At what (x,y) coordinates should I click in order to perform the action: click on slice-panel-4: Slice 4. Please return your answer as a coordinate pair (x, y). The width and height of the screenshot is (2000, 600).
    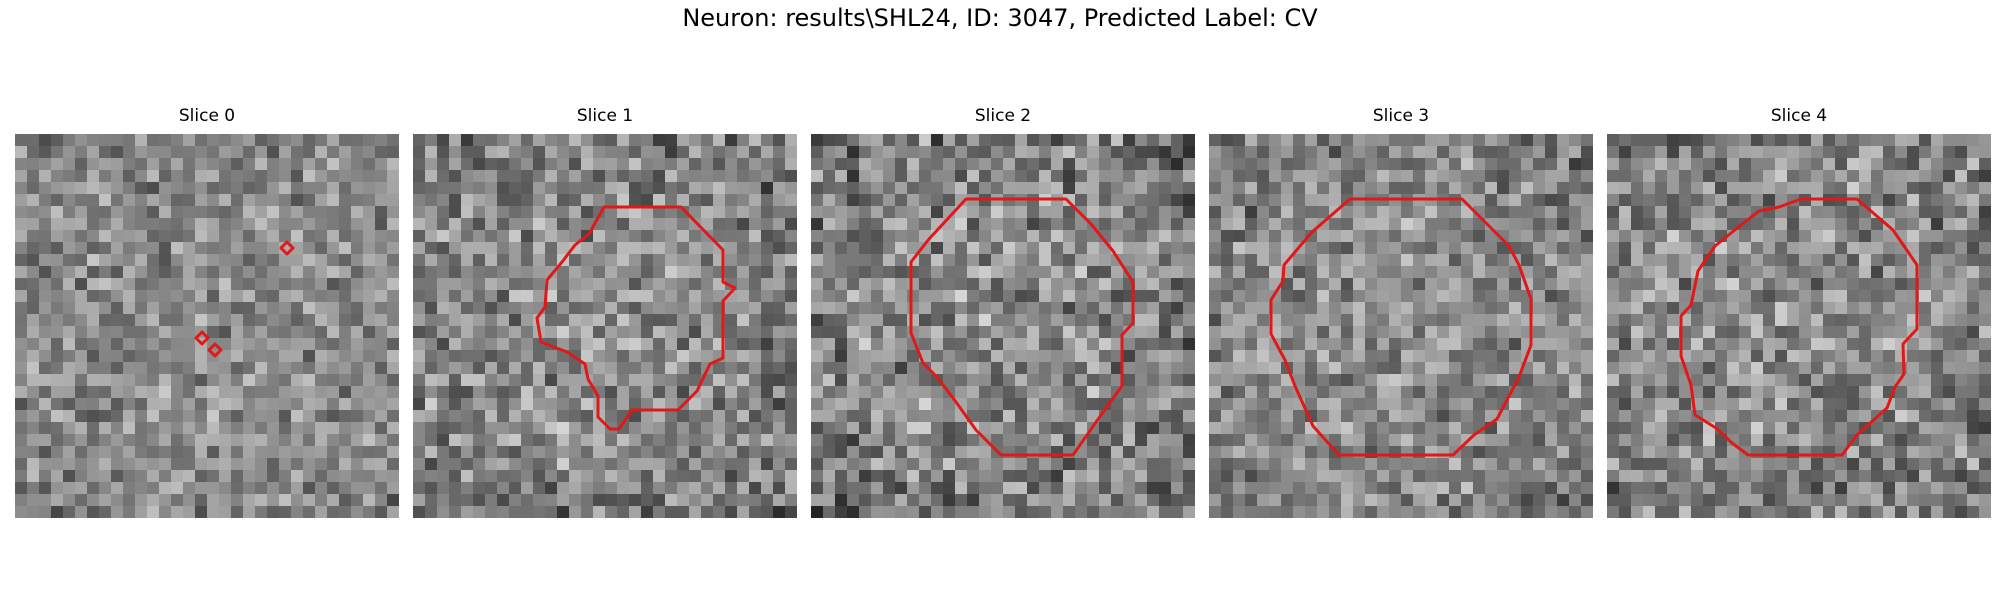
    Looking at the image, I should click on (1799, 312).